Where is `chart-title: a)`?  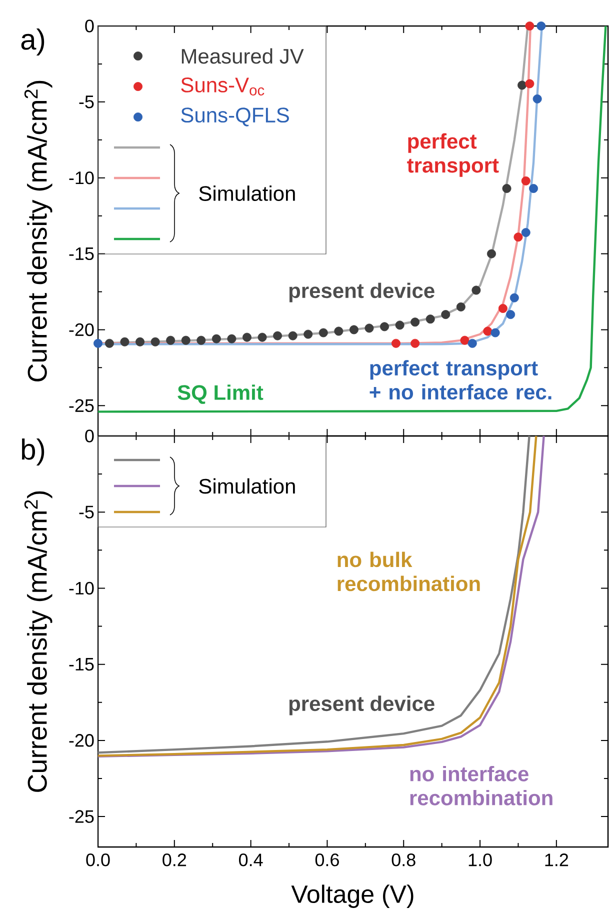 chart-title: a) is located at coordinates (32, 42).